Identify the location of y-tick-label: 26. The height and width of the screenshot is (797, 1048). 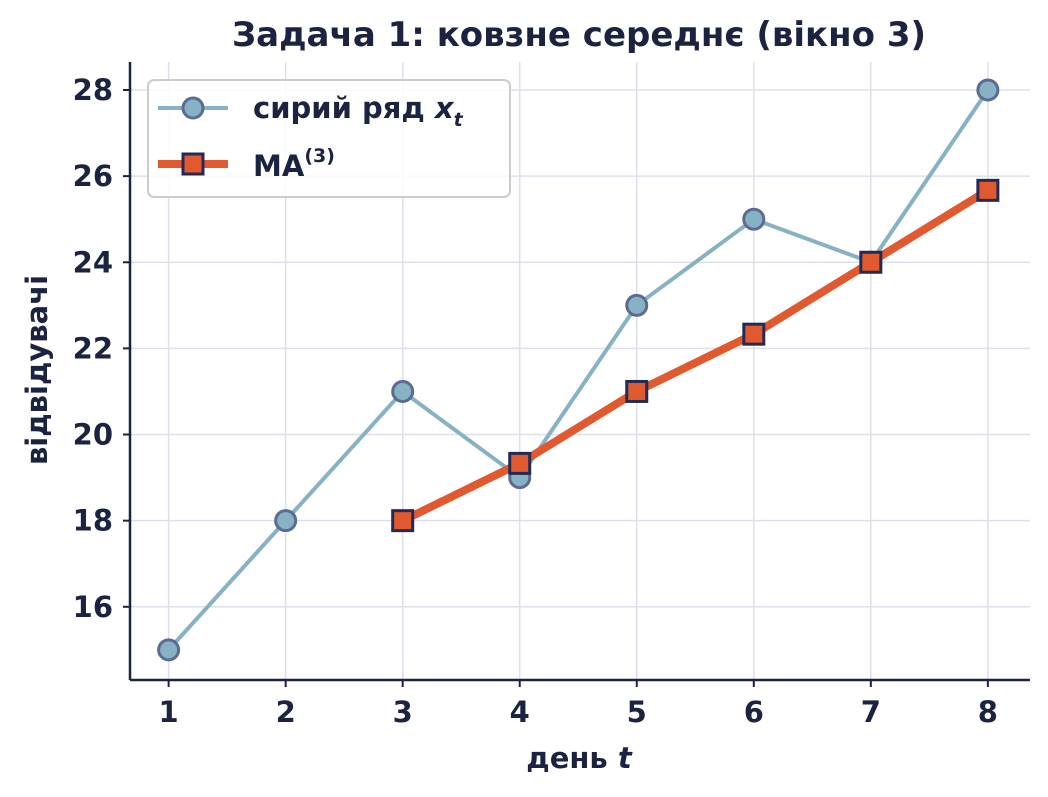
(93, 176).